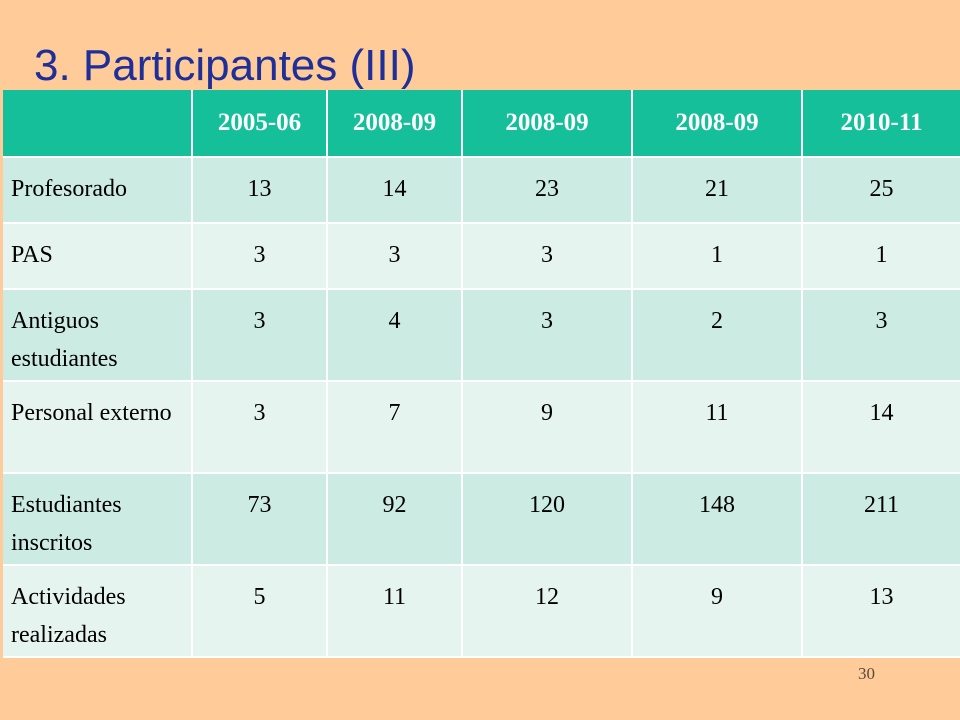 The image size is (960, 720). What do you see at coordinates (881, 190) in the screenshot?
I see `table-cell: 25` at bounding box center [881, 190].